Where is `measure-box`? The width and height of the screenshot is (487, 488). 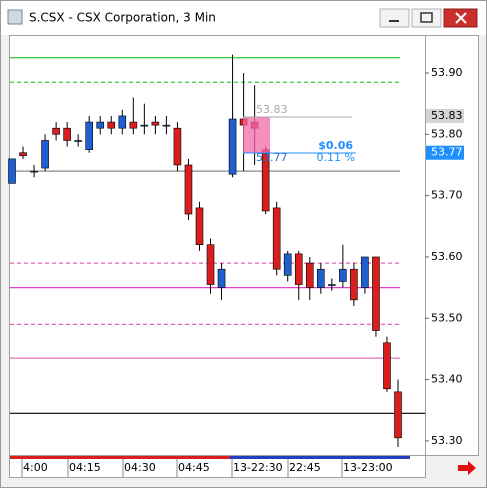 measure-box is located at coordinates (256, 135).